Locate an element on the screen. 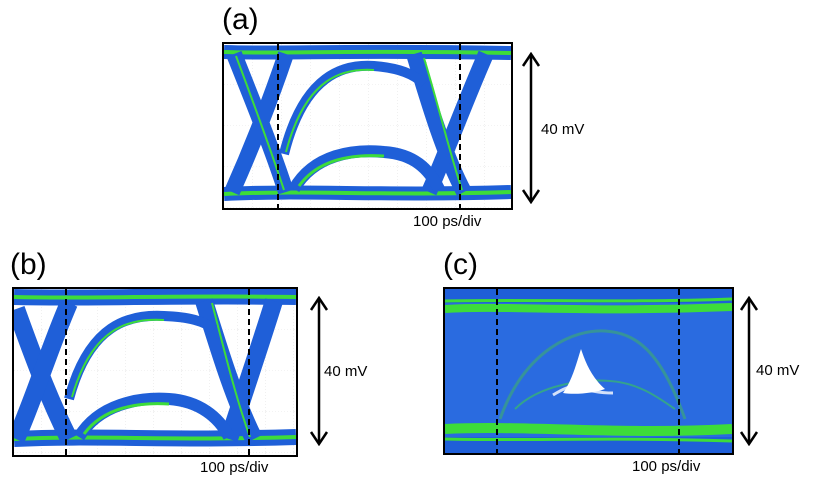  panel-b-label: (b) is located at coordinates (28, 264).